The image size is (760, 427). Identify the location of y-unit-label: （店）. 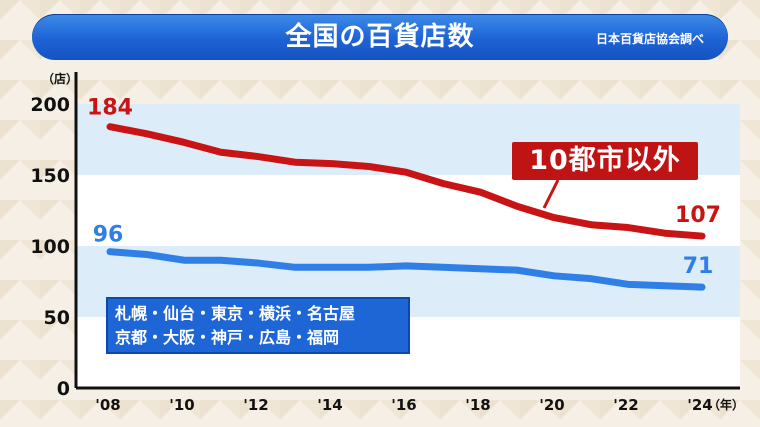
(60, 79).